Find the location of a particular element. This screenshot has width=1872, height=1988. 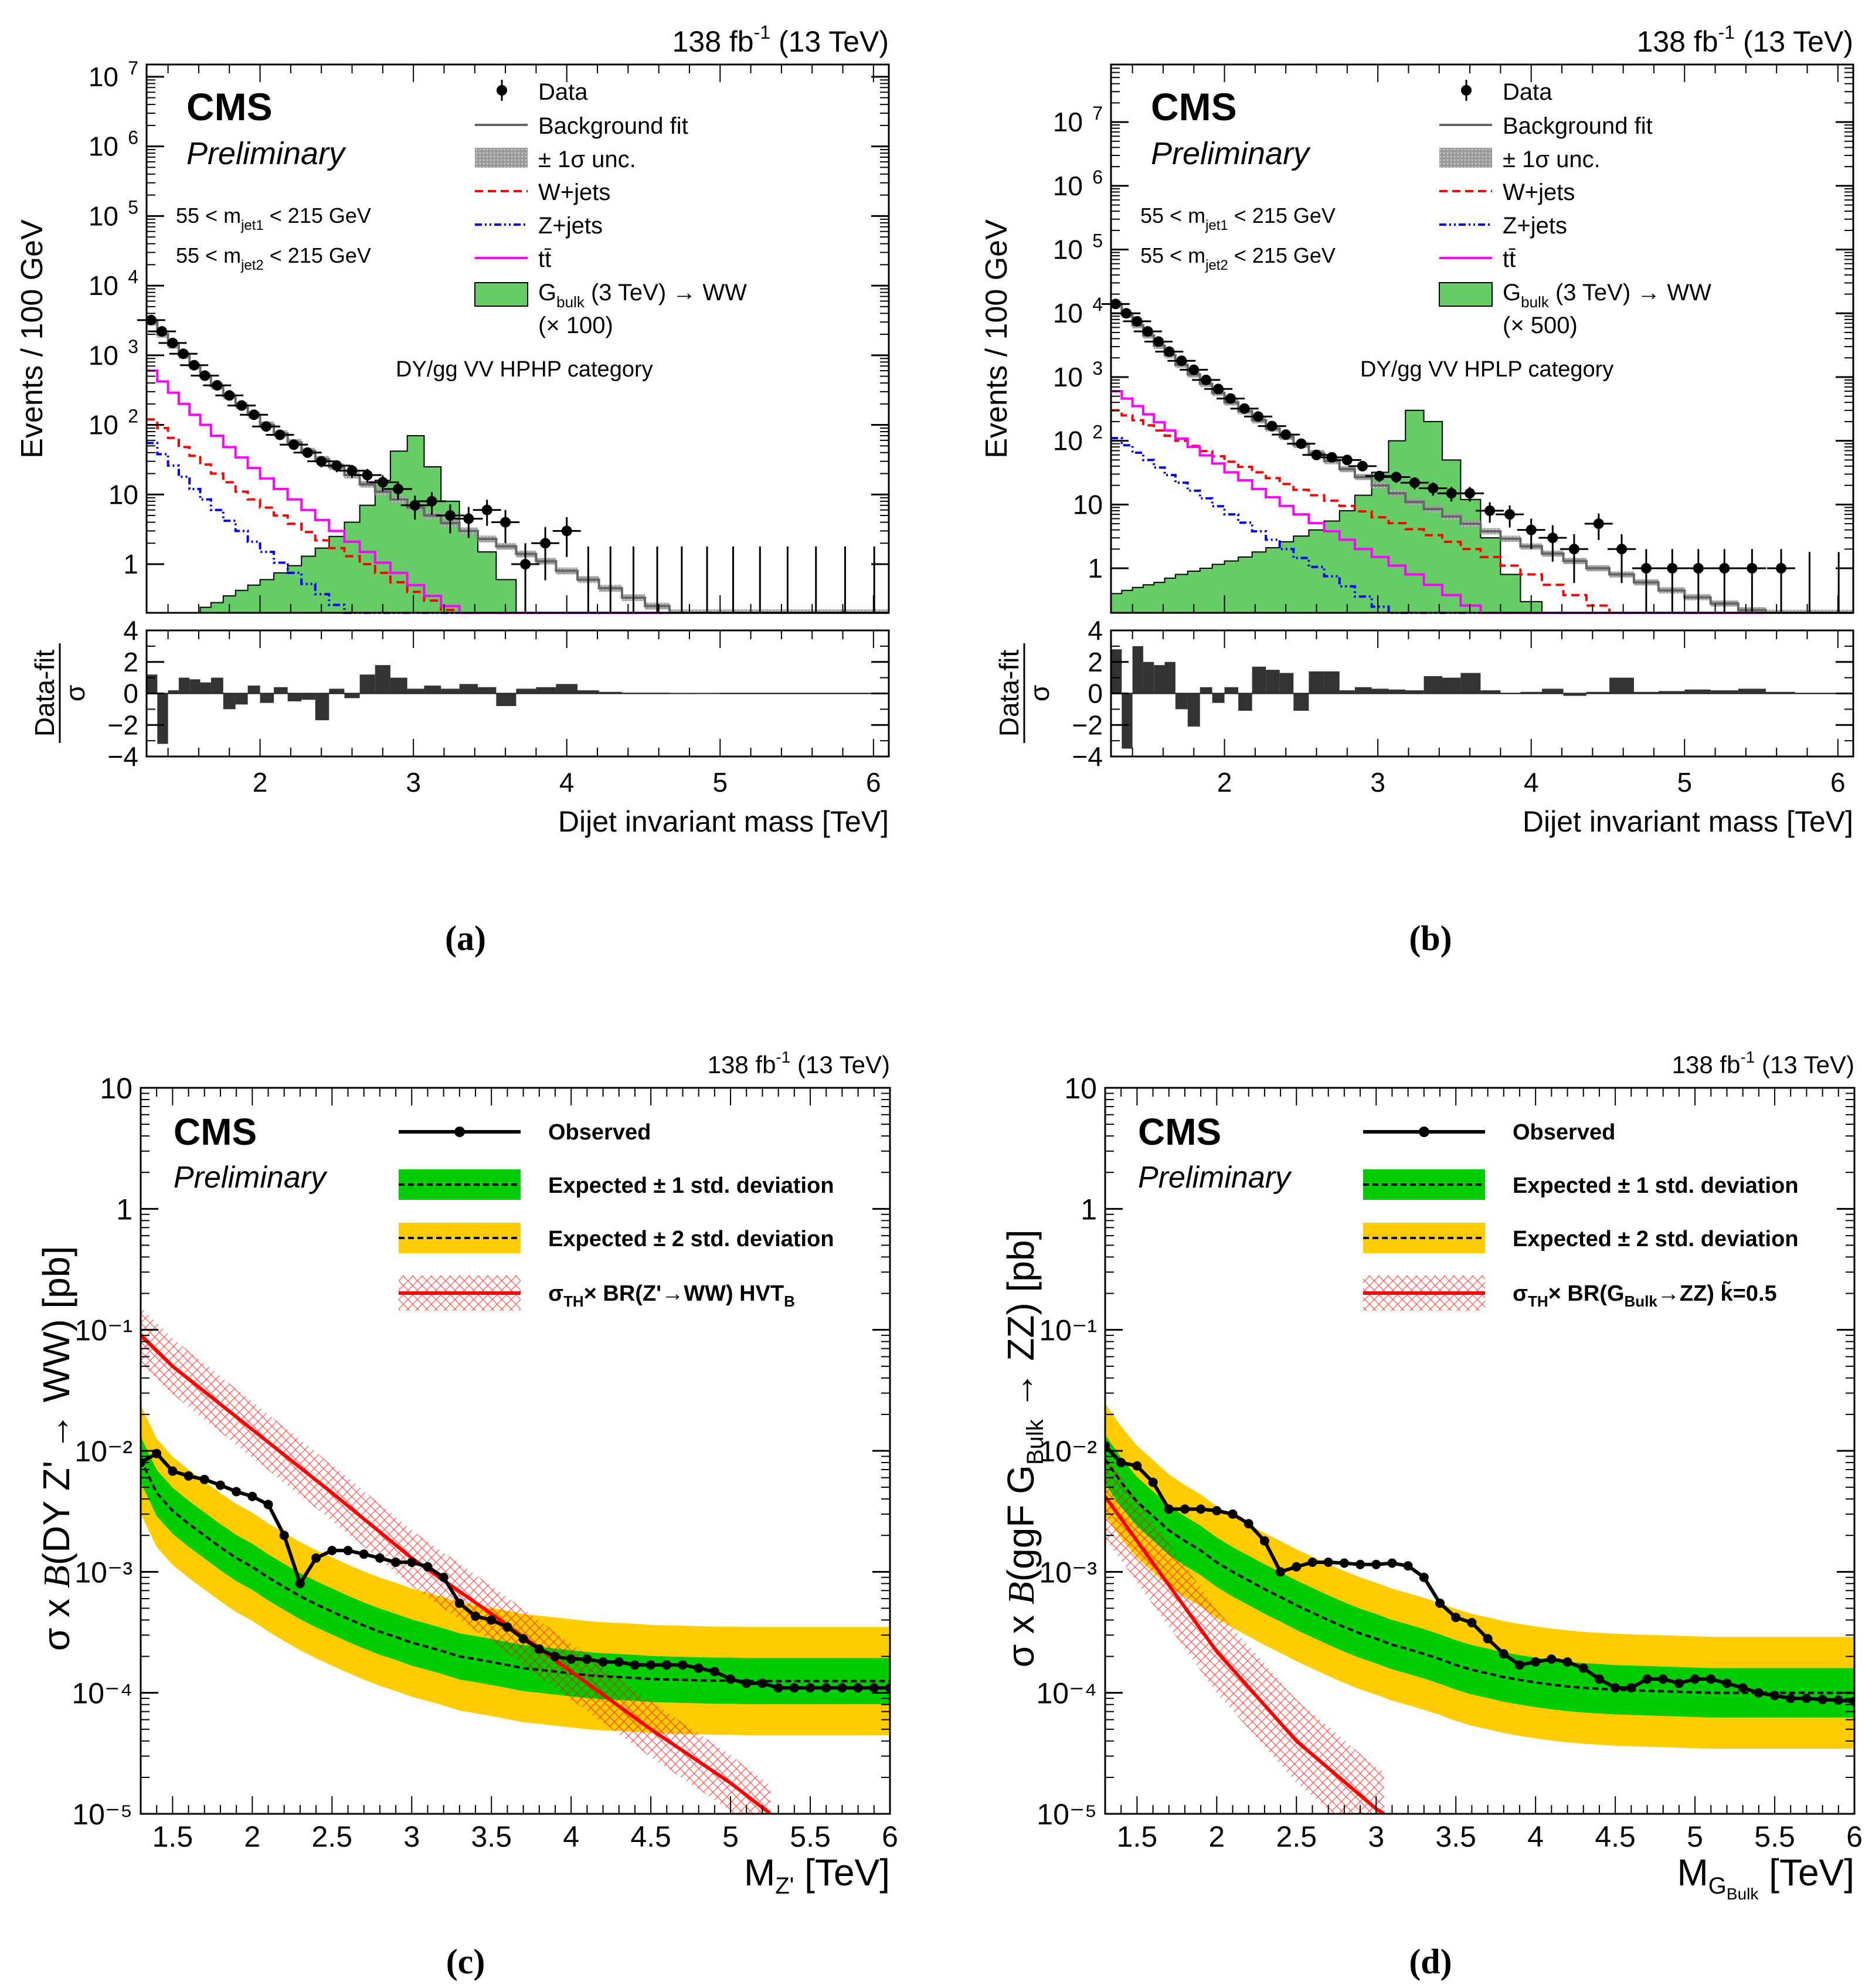

wjets-histogram is located at coordinates (518, 516).